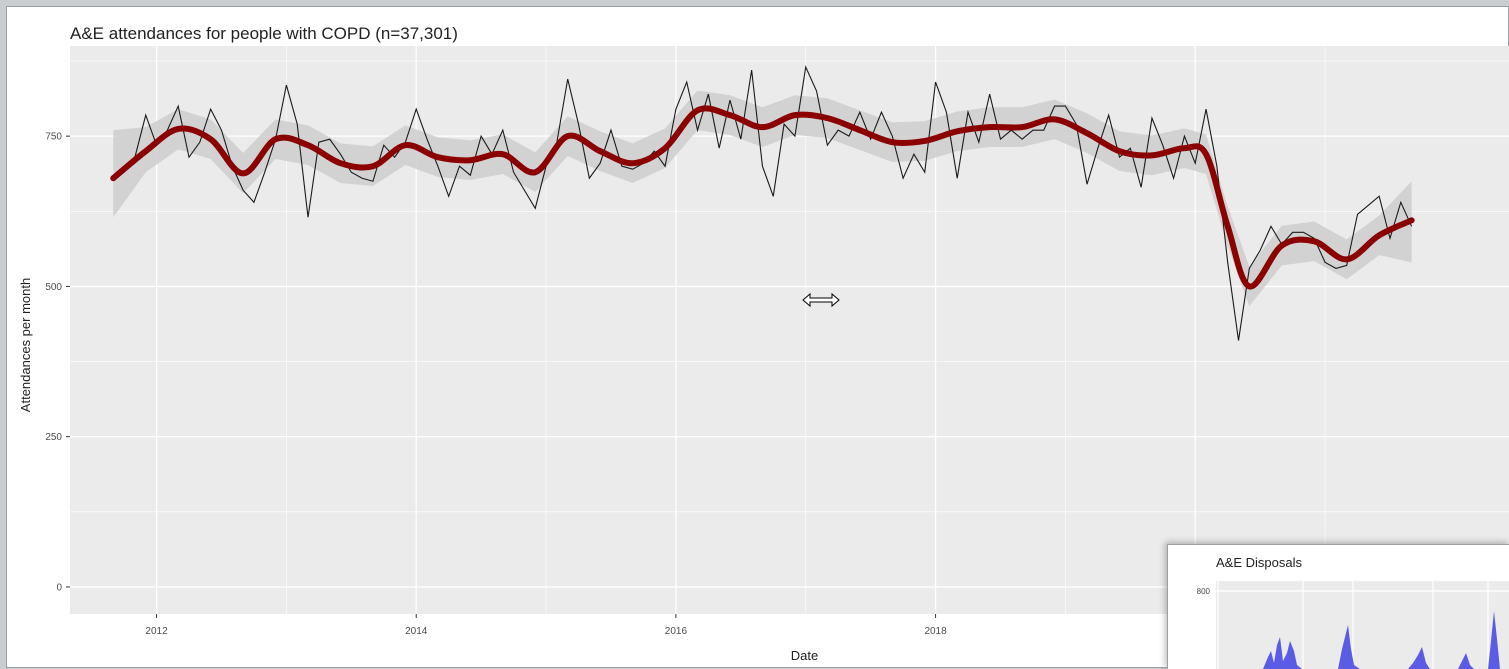 The width and height of the screenshot is (1509, 669). Describe the element at coordinates (156, 631) in the screenshot. I see `x-tick-label: 2012` at that location.